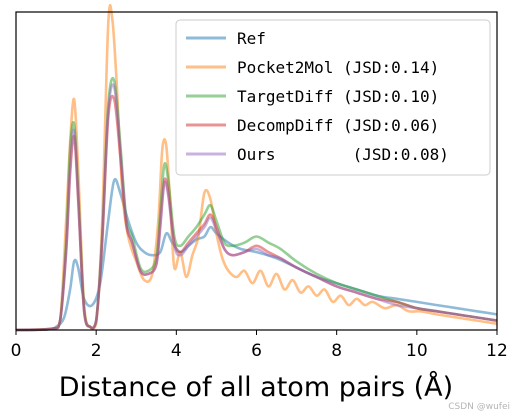 This screenshot has height=413, width=514. Describe the element at coordinates (338, 96) in the screenshot. I see `legend-label-2: TargetDiff (JSD:0.10)` at that location.